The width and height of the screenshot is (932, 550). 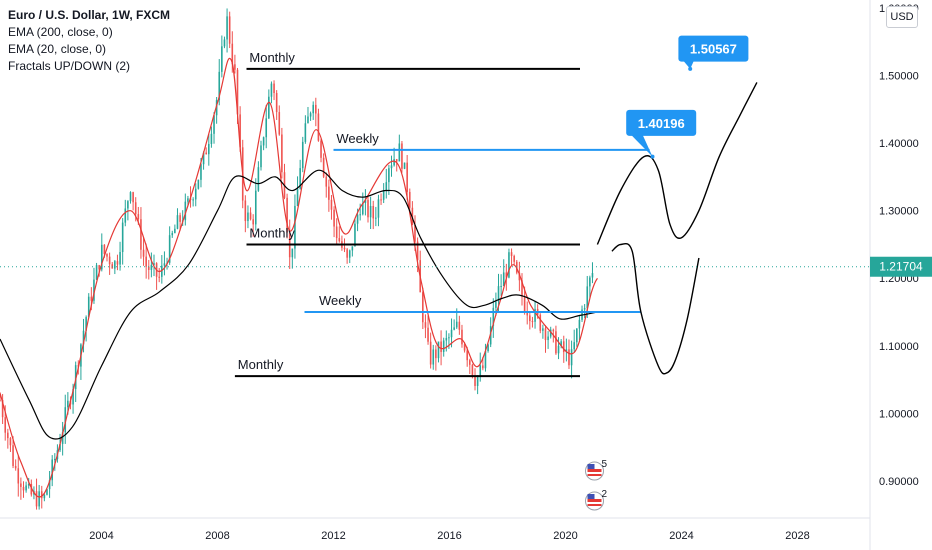 What do you see at coordinates (60, 32) in the screenshot?
I see `legend-indicator-ema-200: EMA (200, close, 0)` at bounding box center [60, 32].